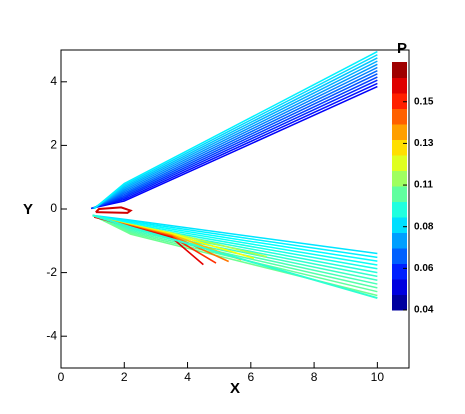 Image resolution: width=465 pixels, height=414 pixels. What do you see at coordinates (51, 335) in the screenshot?
I see `y-tick-label: -4` at bounding box center [51, 335].